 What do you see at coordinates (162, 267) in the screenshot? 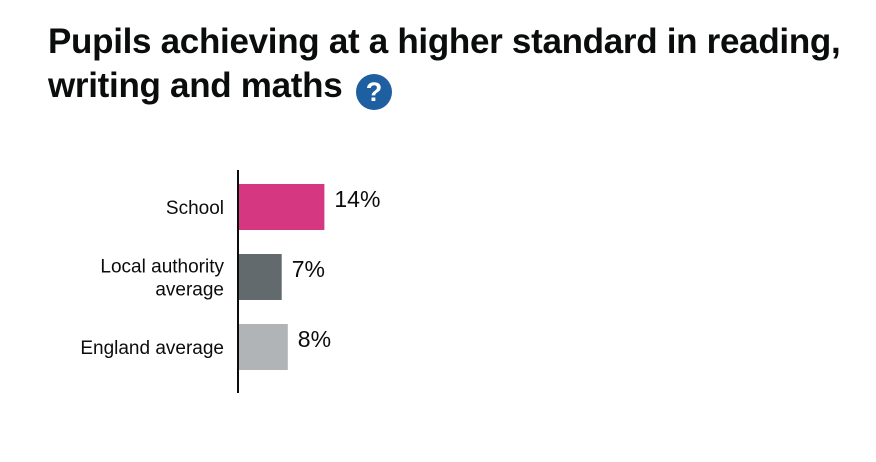
I see `category-label-line: Local authority` at bounding box center [162, 267].